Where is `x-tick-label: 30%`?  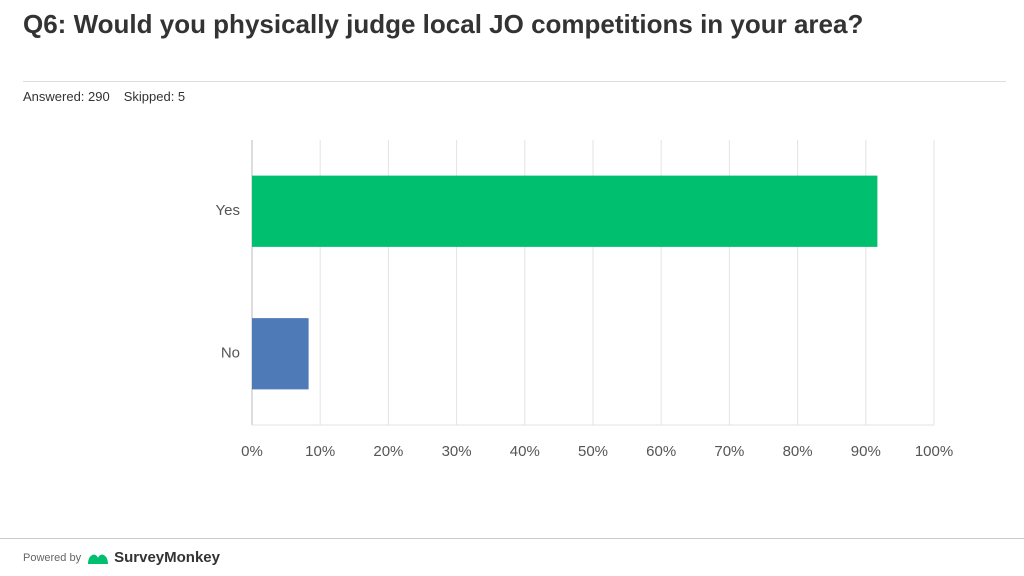 x-tick-label: 30% is located at coordinates (457, 451).